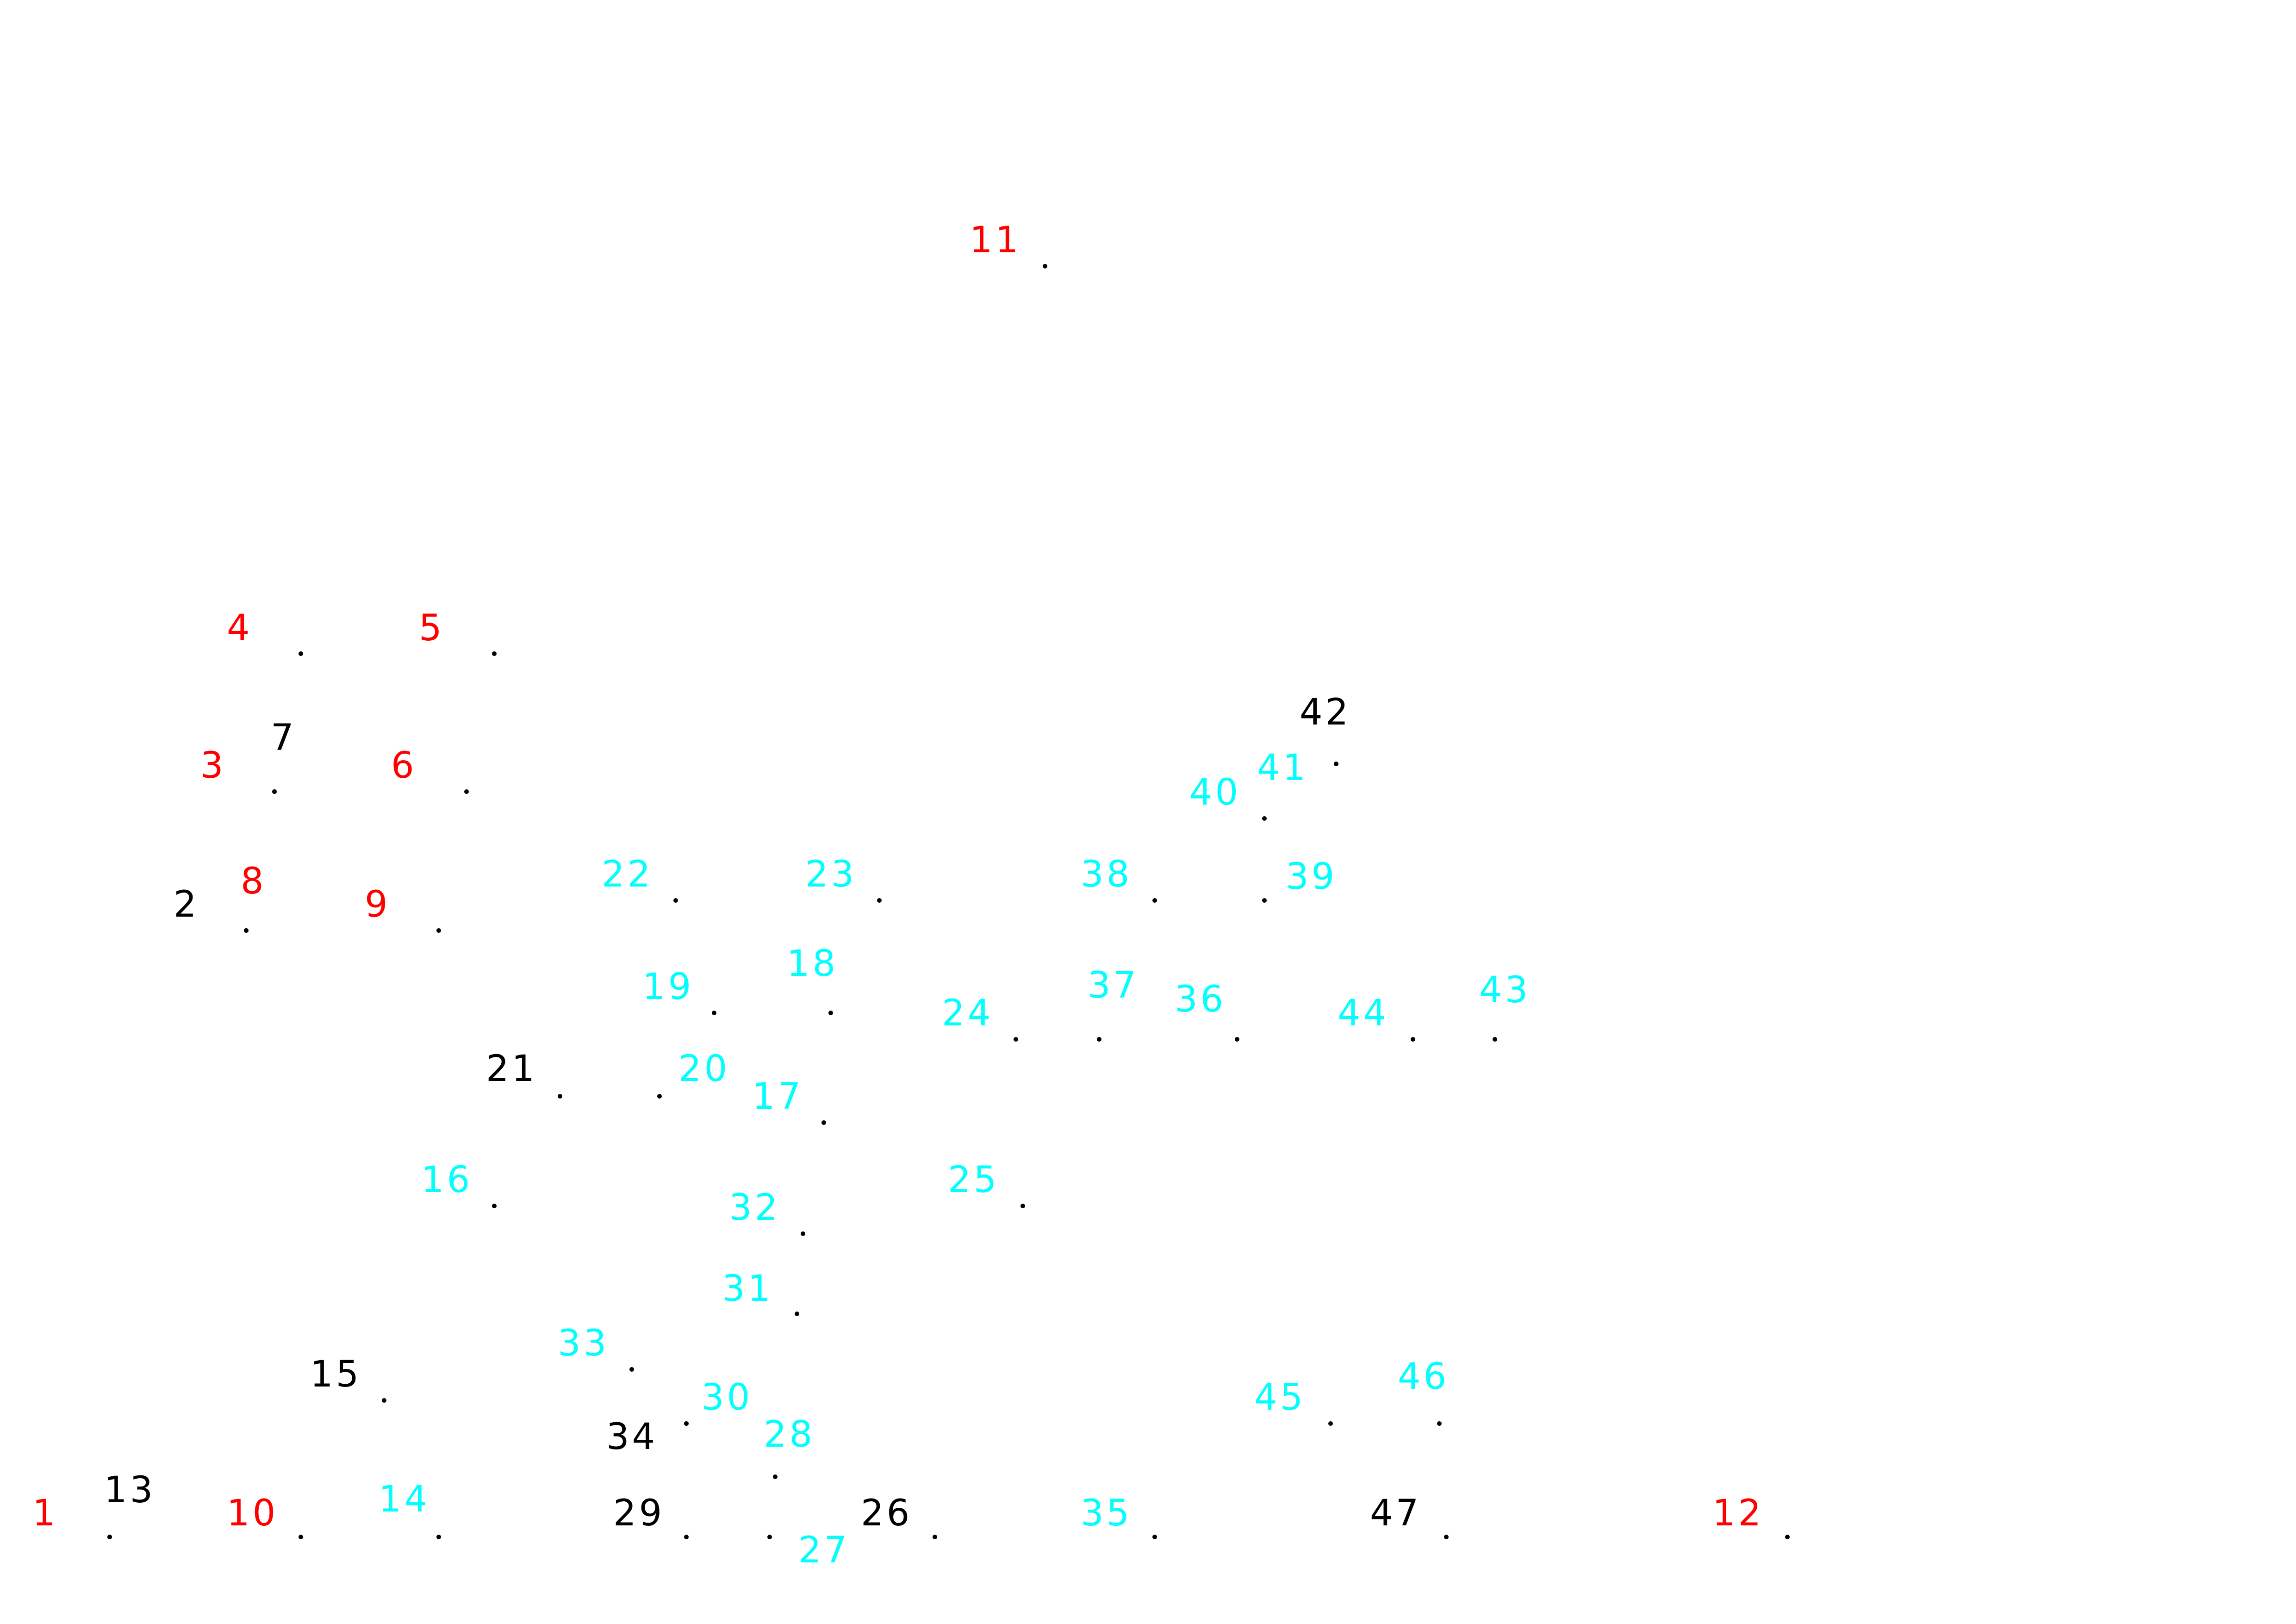 Image resolution: width=2296 pixels, height=1624 pixels. Describe the element at coordinates (1738, 1513) in the screenshot. I see `dot-label-12: 12` at that location.